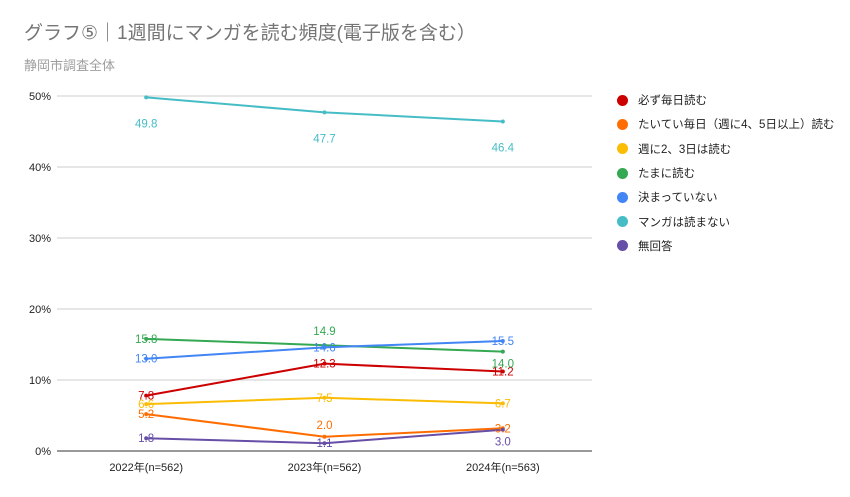  Describe the element at coordinates (146, 467) in the screenshot. I see `x-tick-label: 2022年(n=562)` at that location.